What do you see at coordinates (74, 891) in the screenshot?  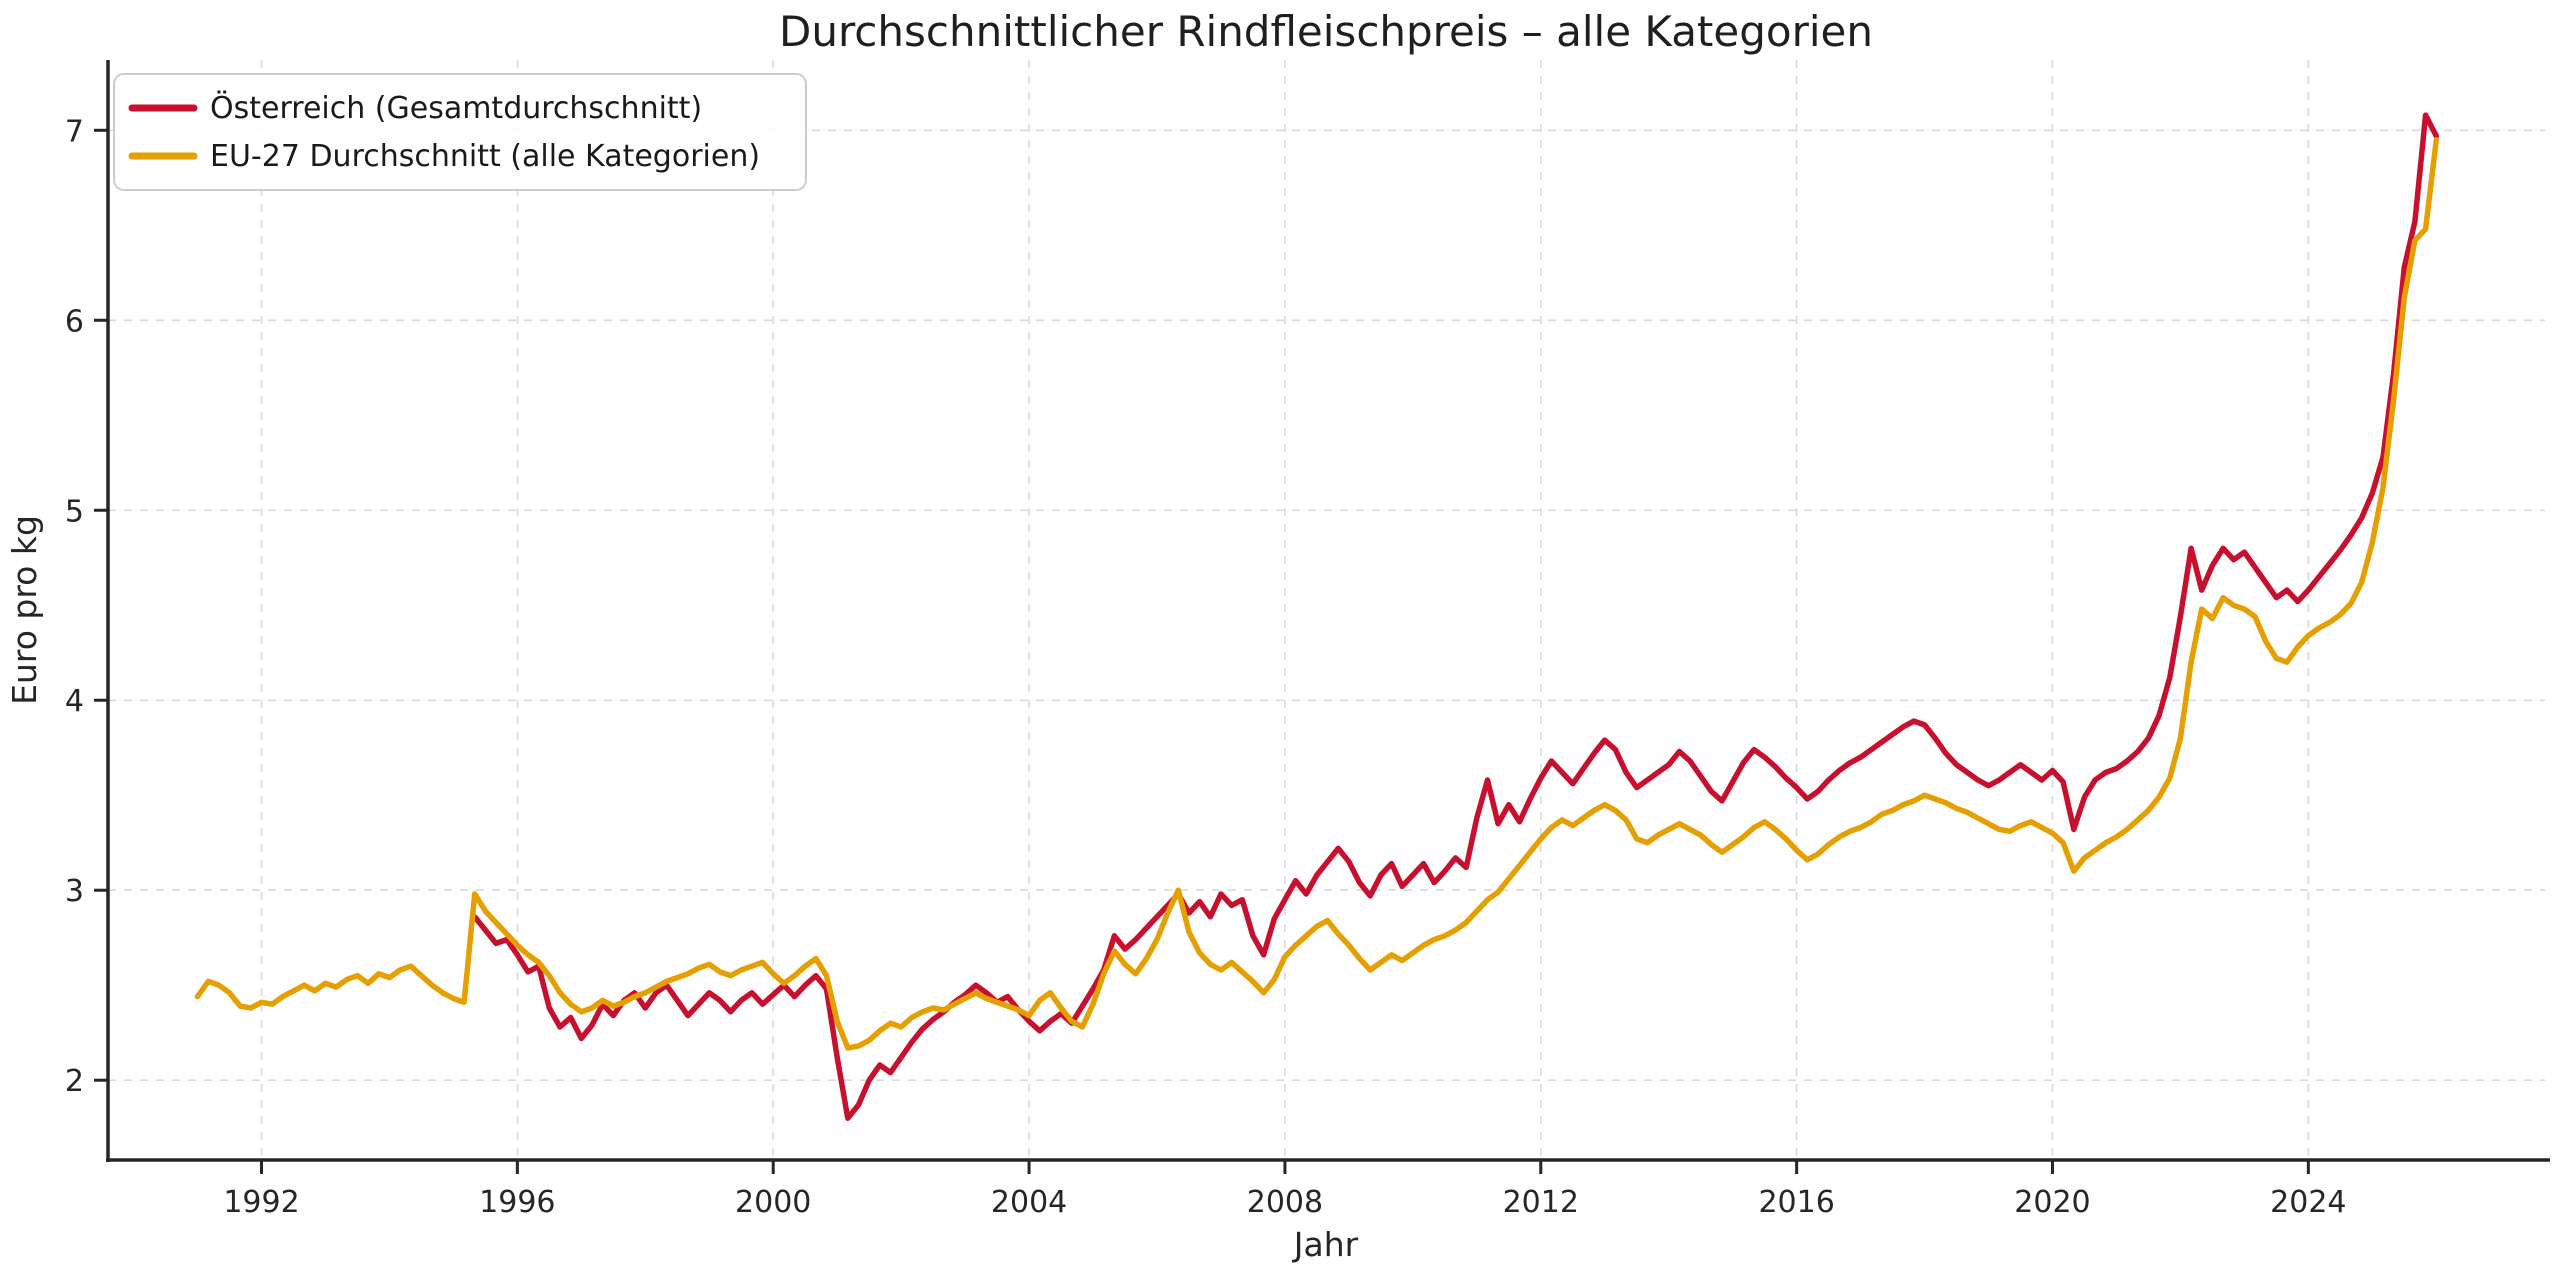 I see `y-tick-label: 3` at bounding box center [74, 891].